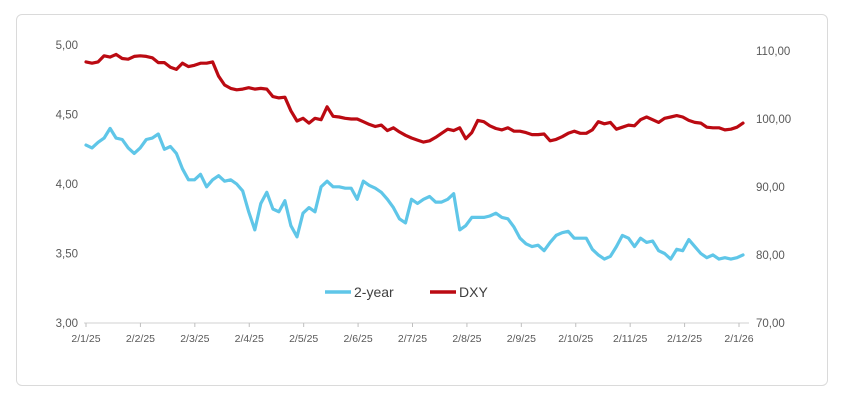 The width and height of the screenshot is (852, 410). Describe the element at coordinates (374, 292) in the screenshot. I see `legend-label-2-year: 2-year` at that location.